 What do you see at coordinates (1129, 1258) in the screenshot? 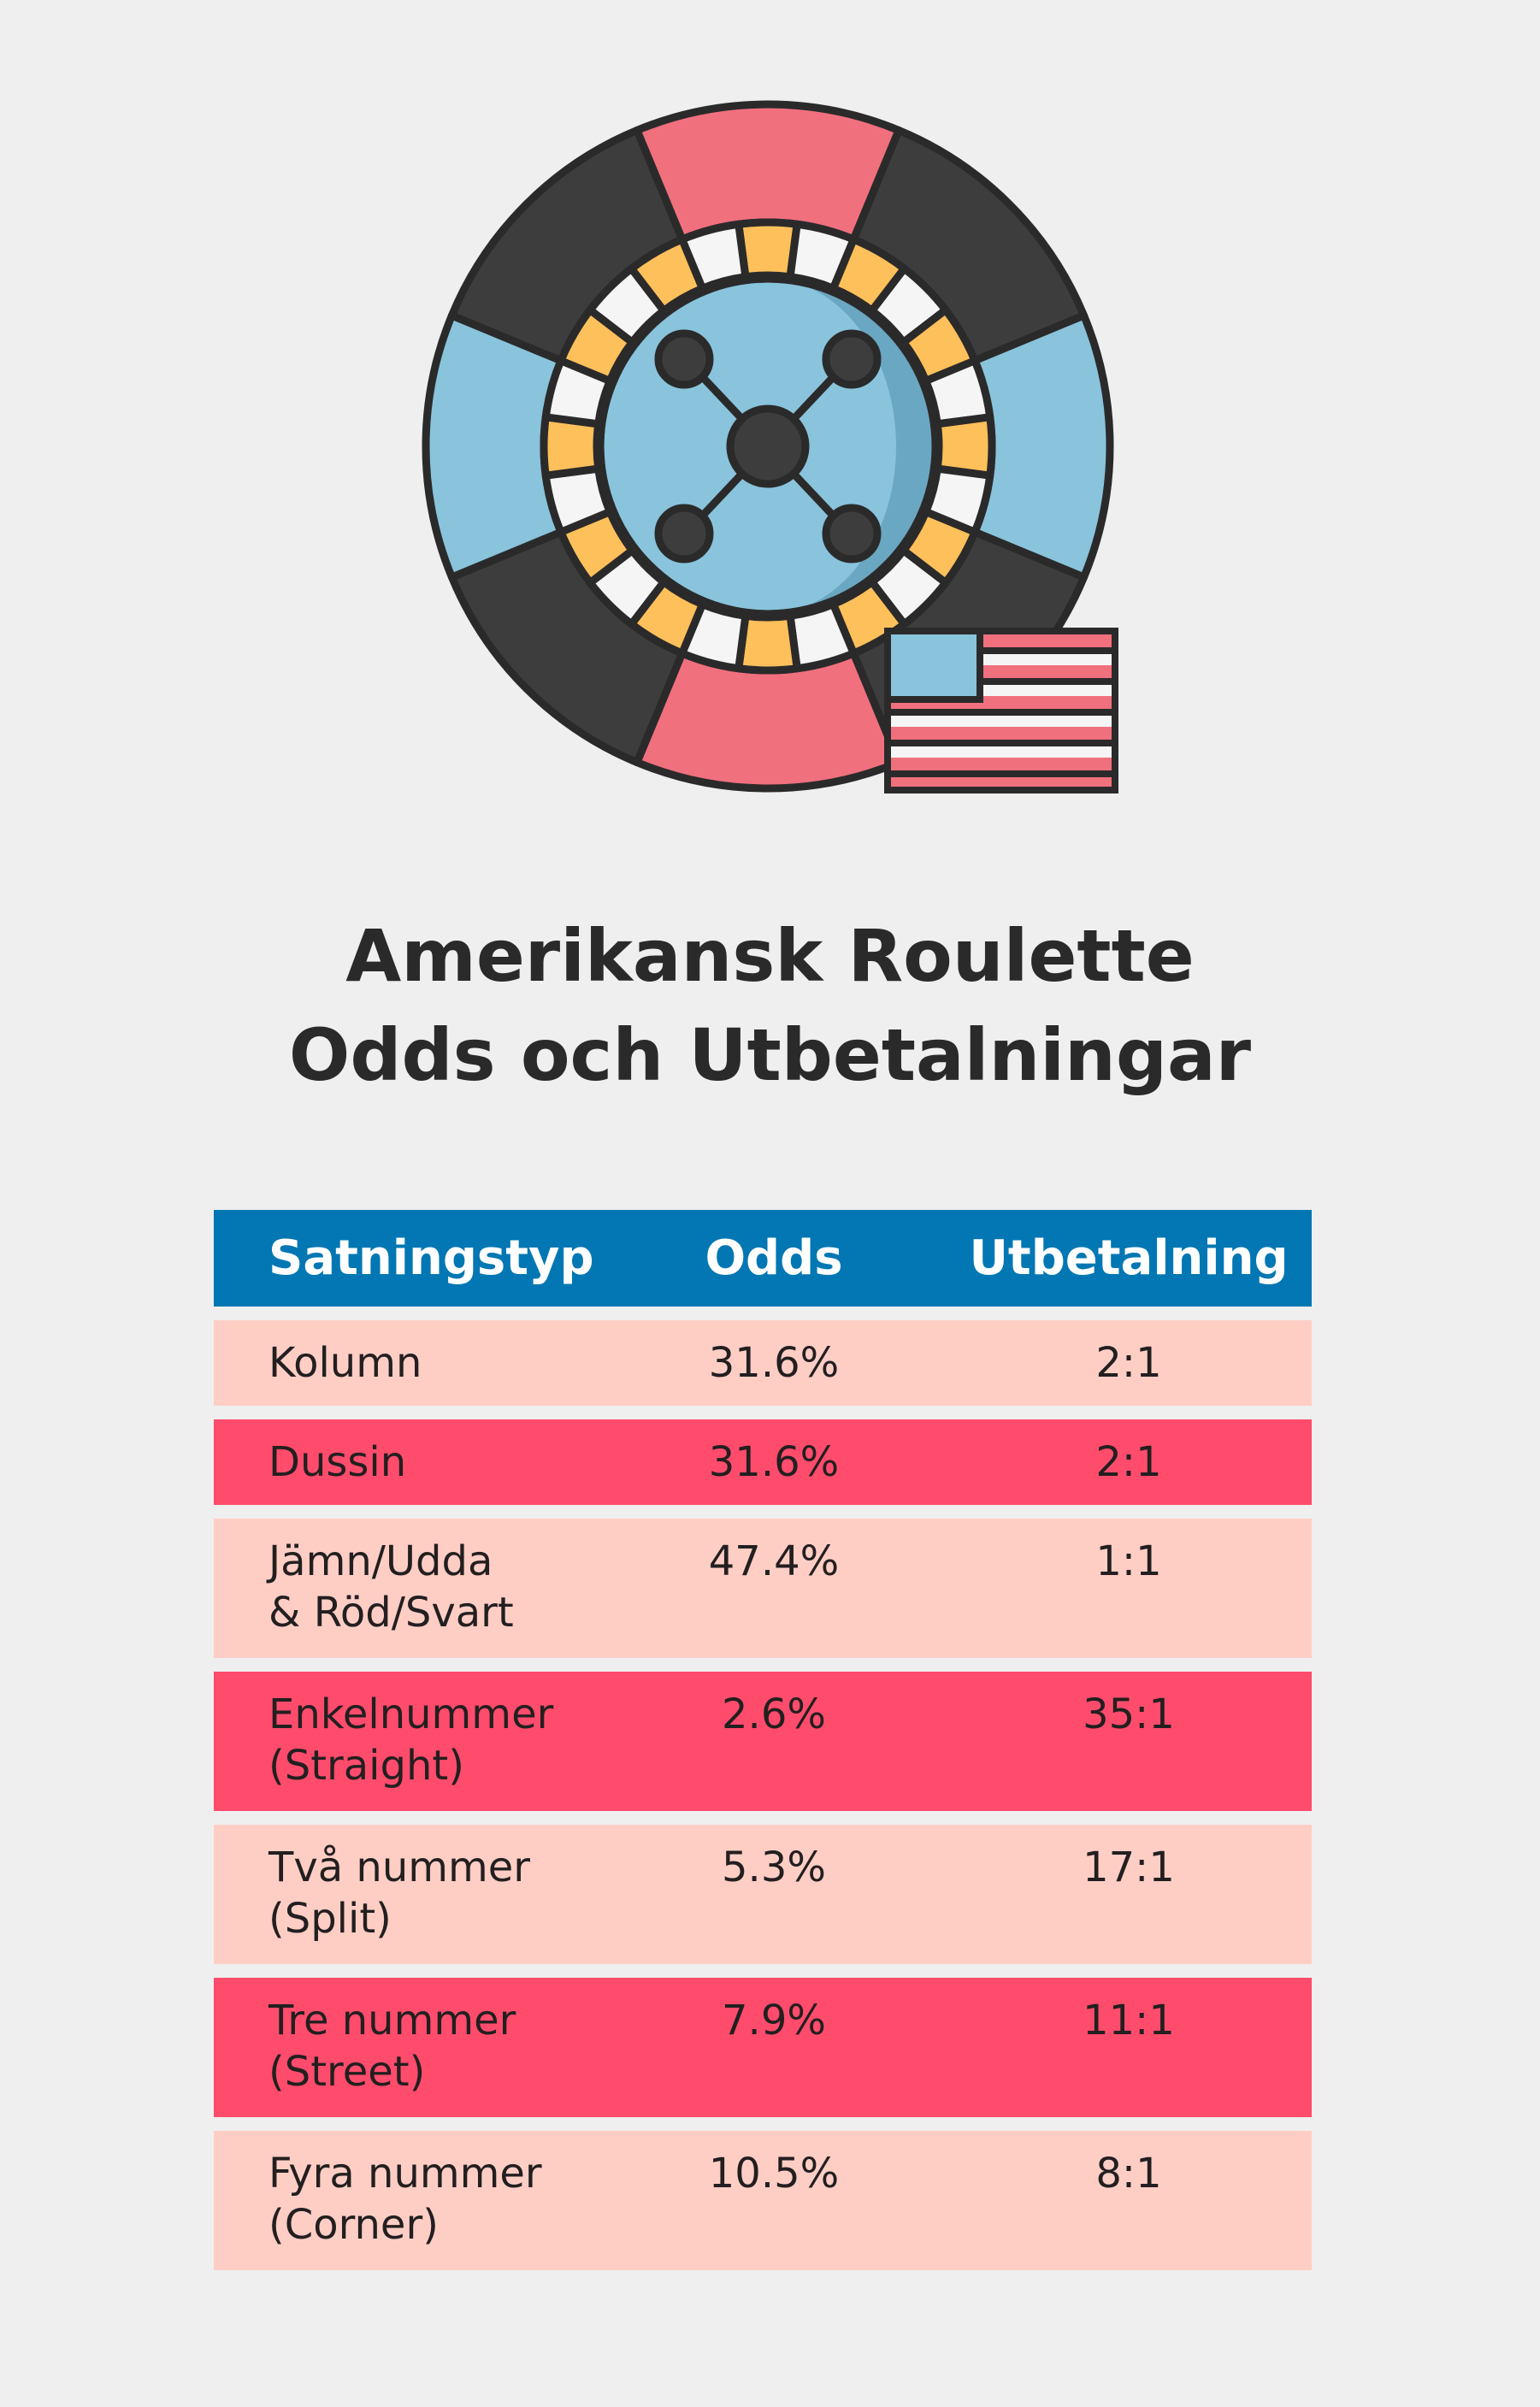
I see `header-payout: Utbetalning` at bounding box center [1129, 1258].